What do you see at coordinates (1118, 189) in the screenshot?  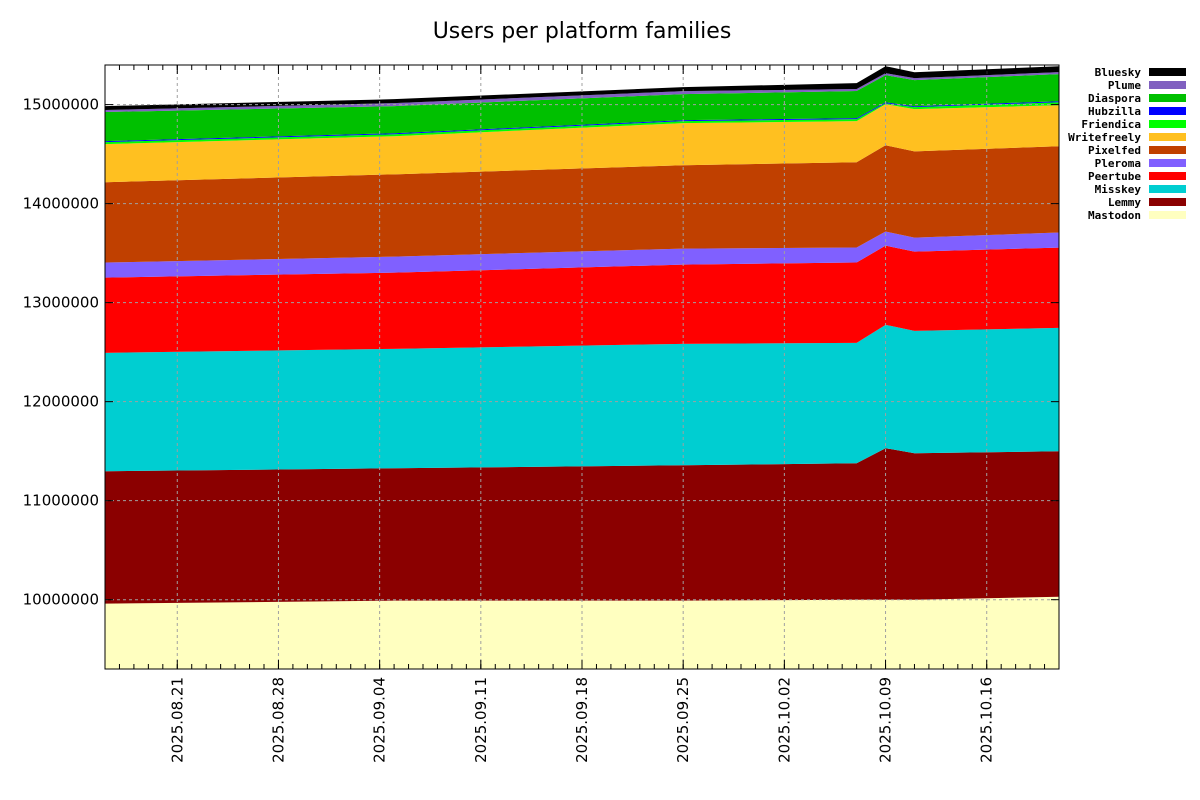 I see `legend-label: Misskey` at bounding box center [1118, 189].